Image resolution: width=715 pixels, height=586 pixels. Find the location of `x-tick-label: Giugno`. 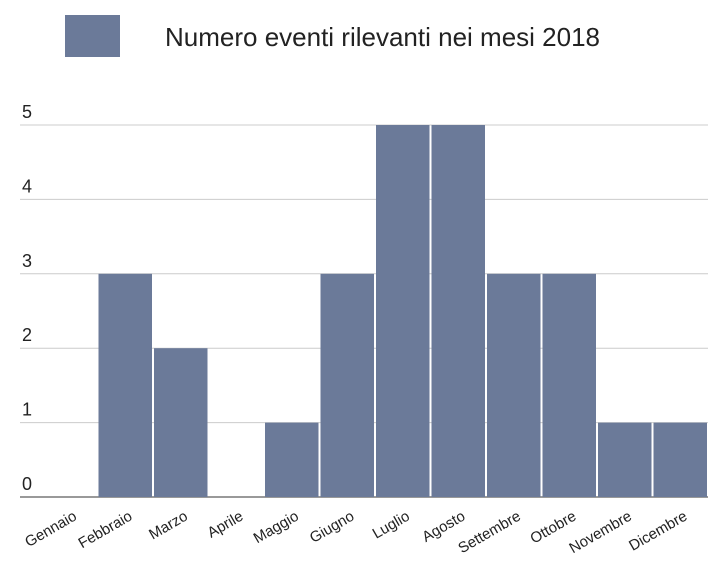

x-tick-label: Giugno is located at coordinates (332, 527).